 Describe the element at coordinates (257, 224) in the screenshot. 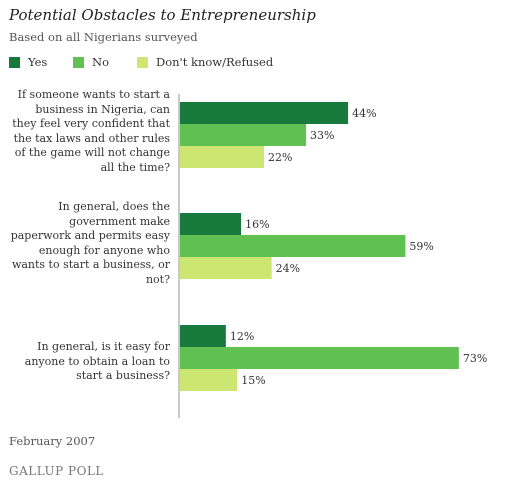

I see `data-label-yes-q2: 16%` at that location.